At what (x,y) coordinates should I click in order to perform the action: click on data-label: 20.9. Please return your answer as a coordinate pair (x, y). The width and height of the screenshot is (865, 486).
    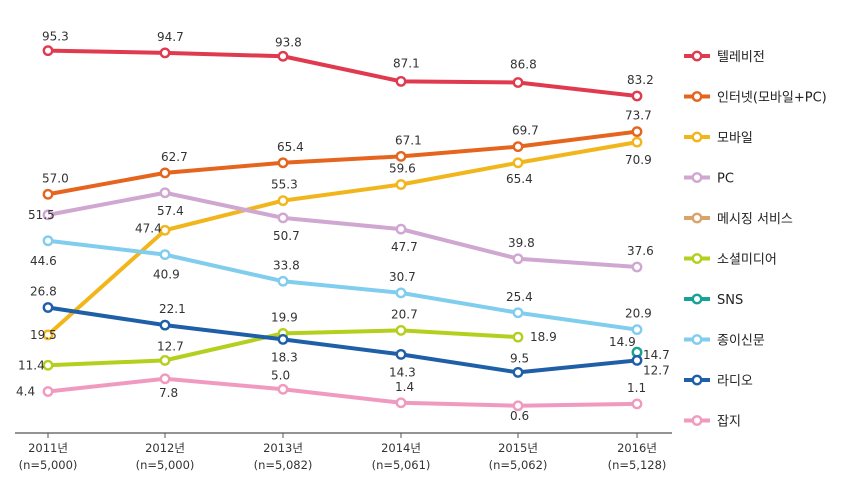
    Looking at the image, I should click on (638, 314).